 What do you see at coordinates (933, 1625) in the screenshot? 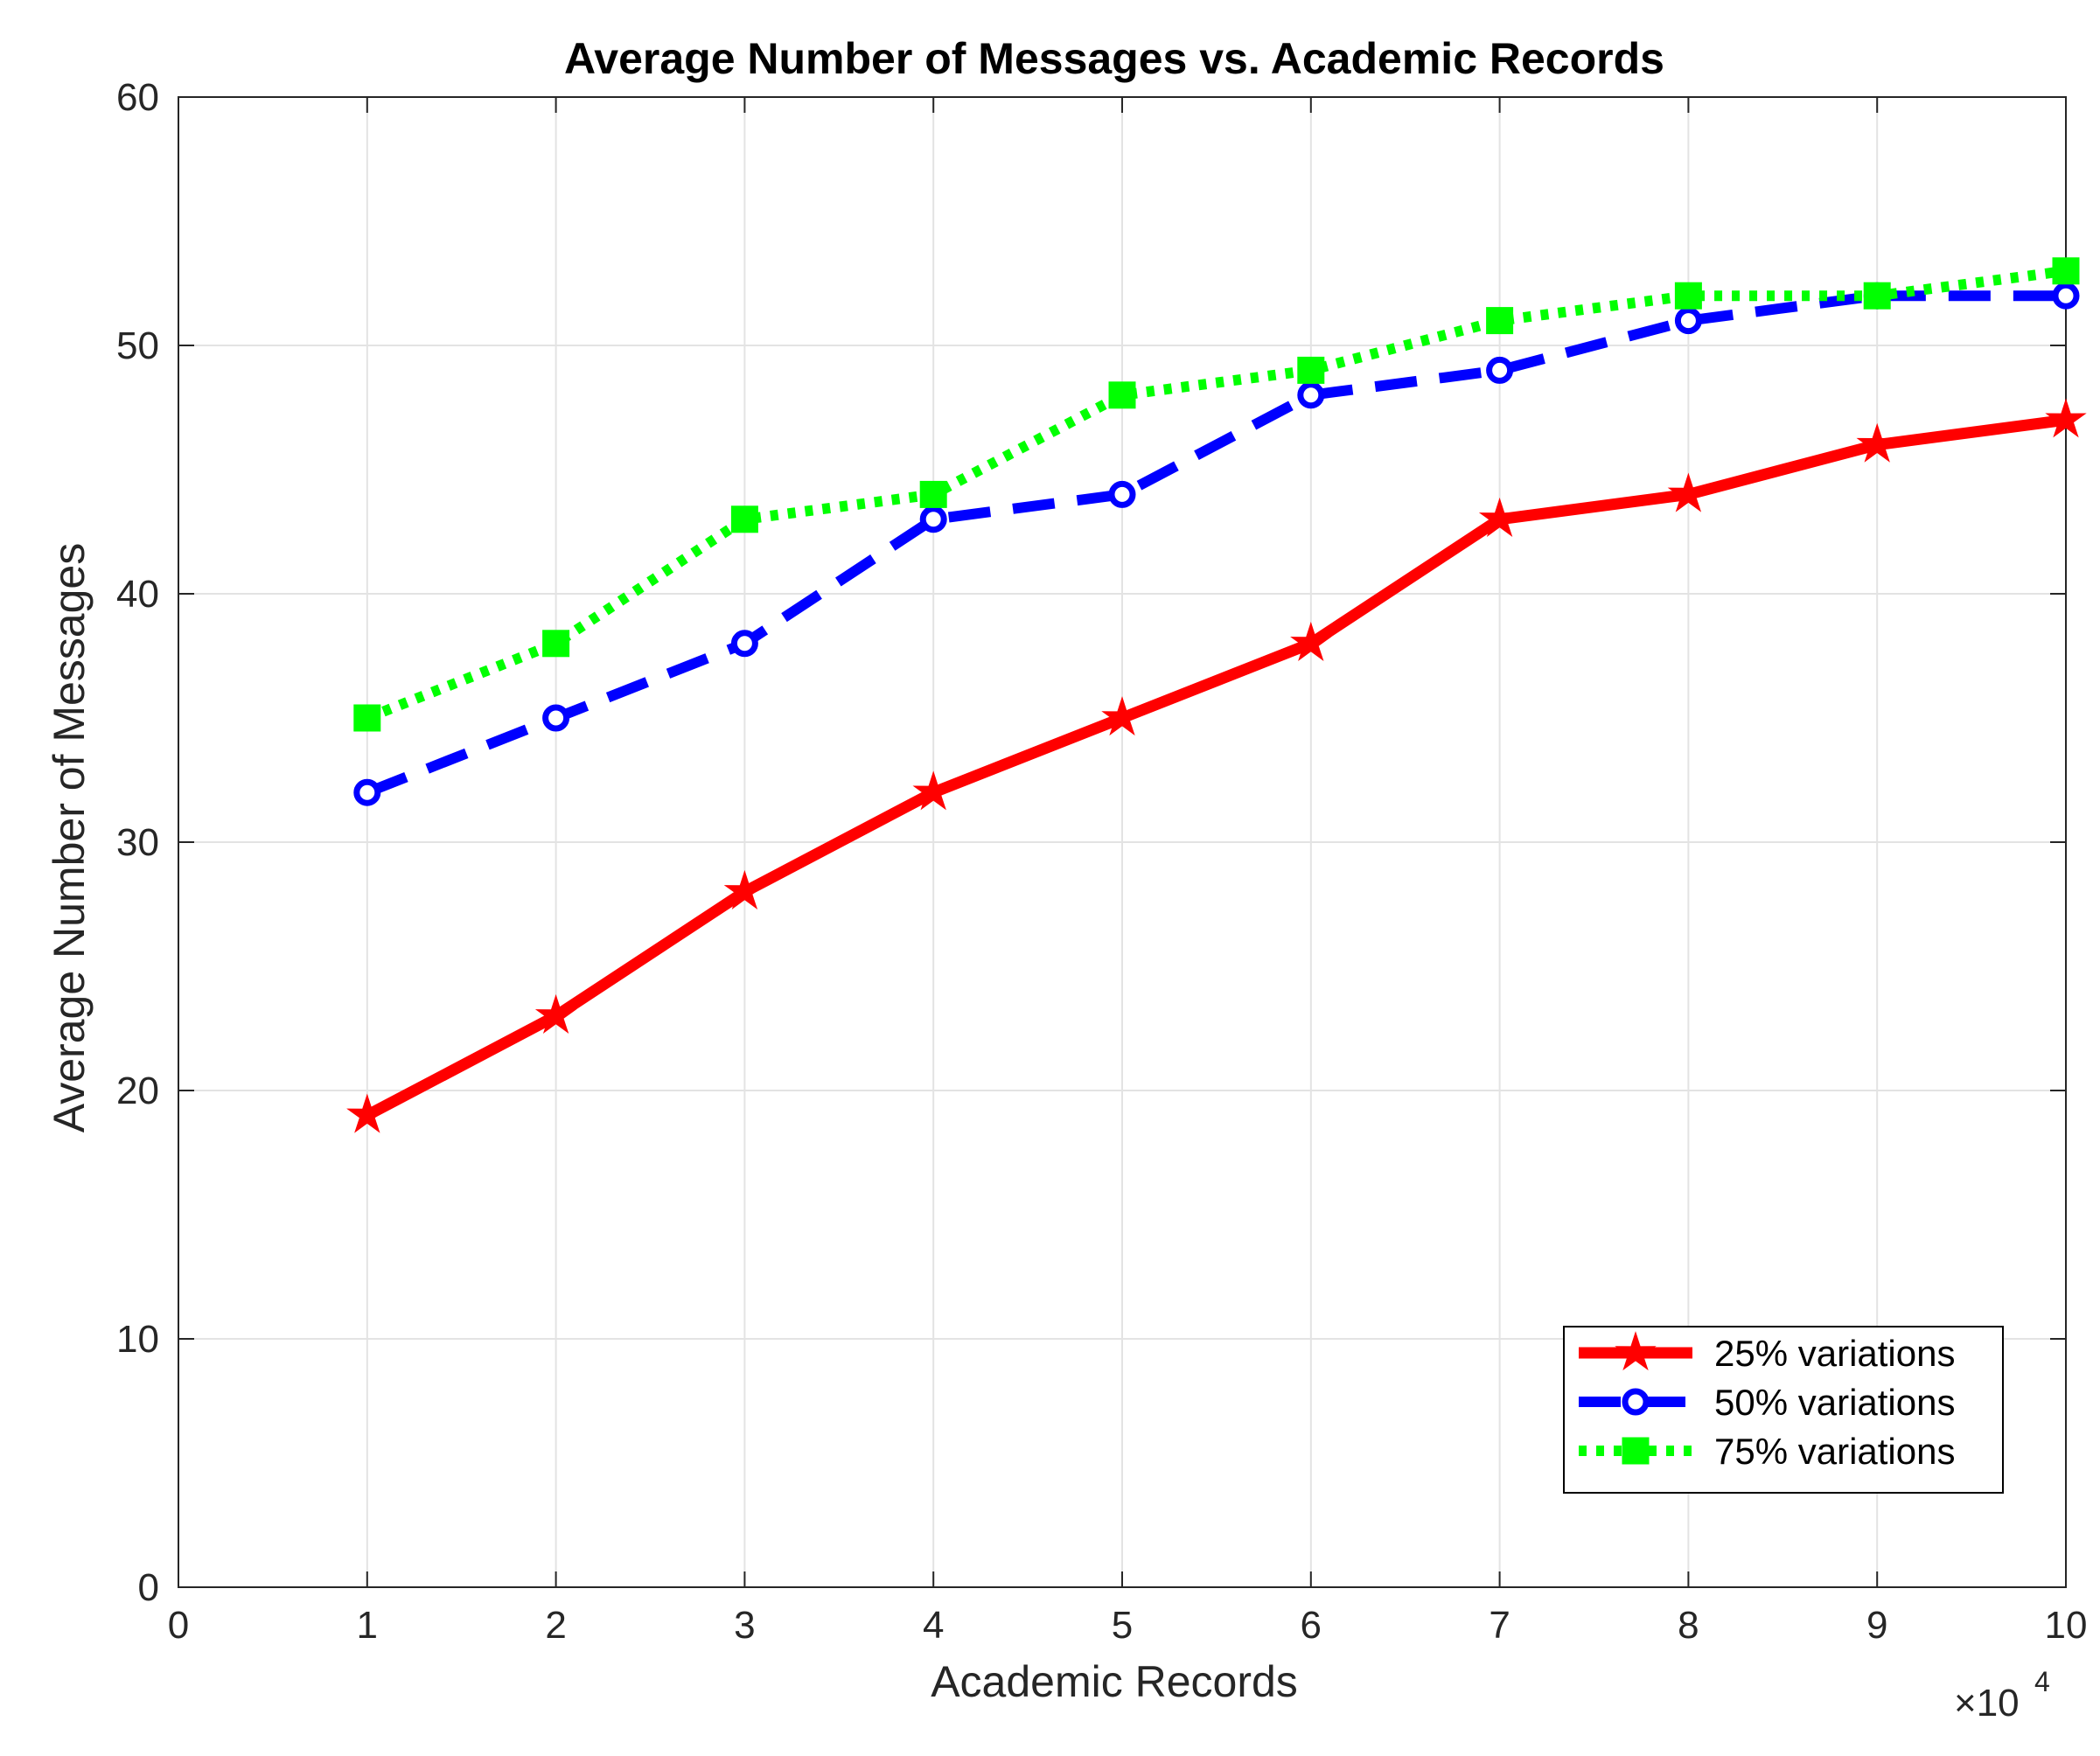
I see `x-tick-label: 4` at bounding box center [933, 1625].